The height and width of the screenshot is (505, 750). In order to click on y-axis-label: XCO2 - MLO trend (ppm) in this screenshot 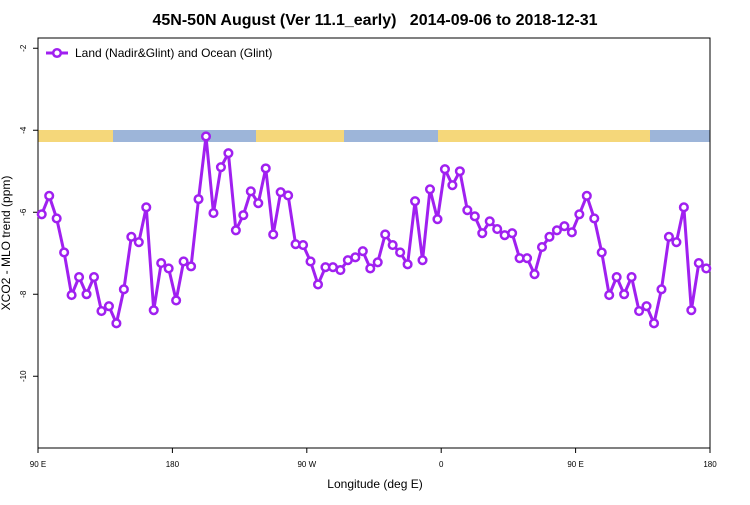, I will do `click(6, 243)`.